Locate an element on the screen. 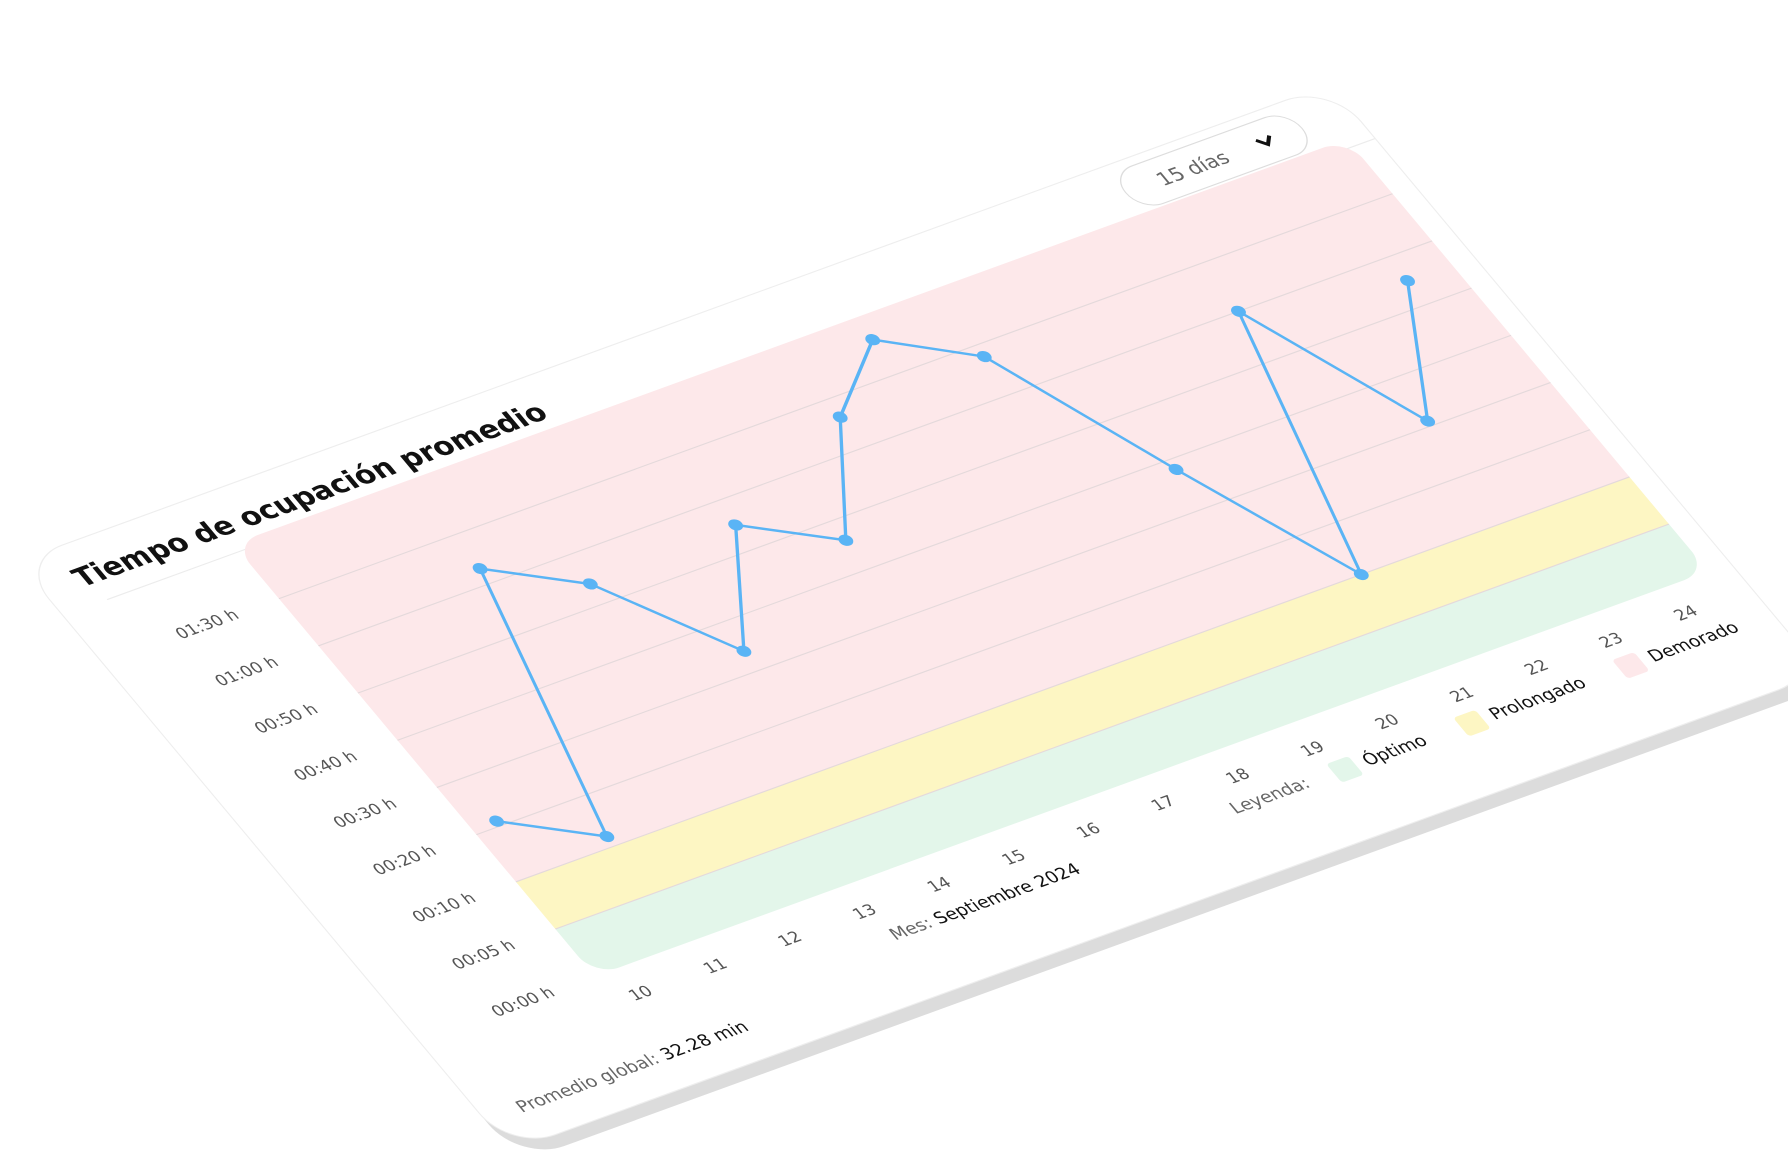  dropdown-box is located at coordinates (1214, 161).